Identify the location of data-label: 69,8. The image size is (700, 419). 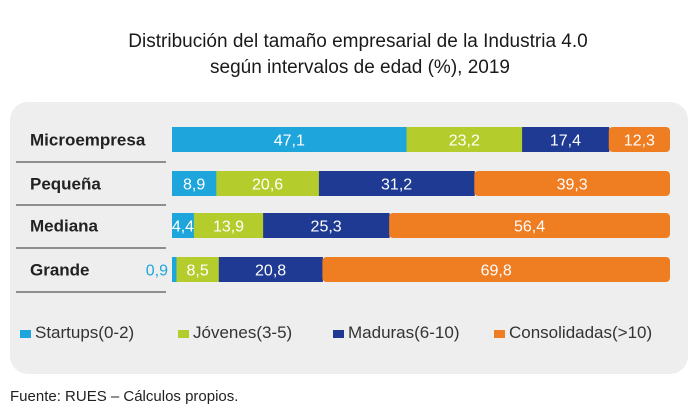
(496, 271).